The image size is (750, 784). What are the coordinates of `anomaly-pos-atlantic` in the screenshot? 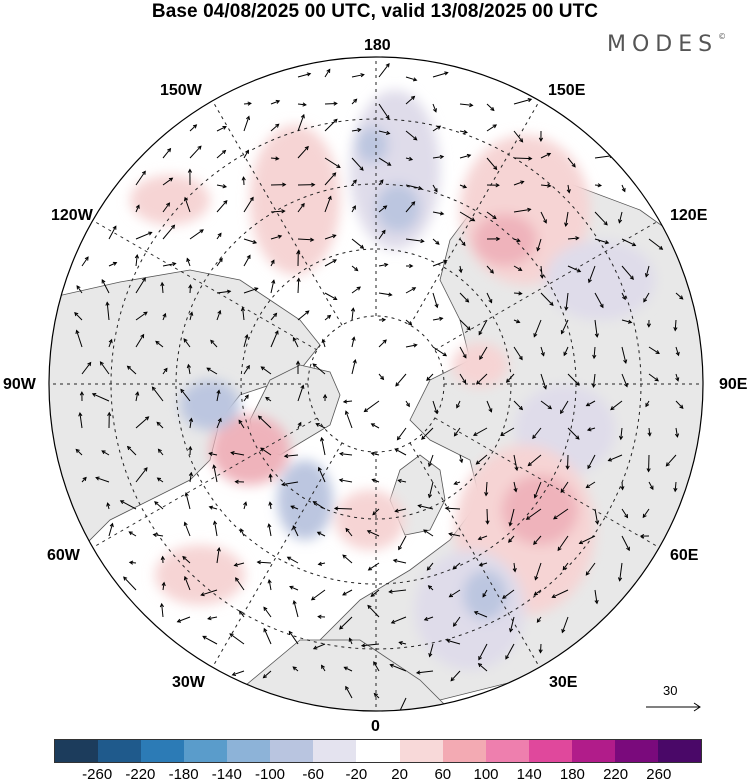 It's located at (370, 520).